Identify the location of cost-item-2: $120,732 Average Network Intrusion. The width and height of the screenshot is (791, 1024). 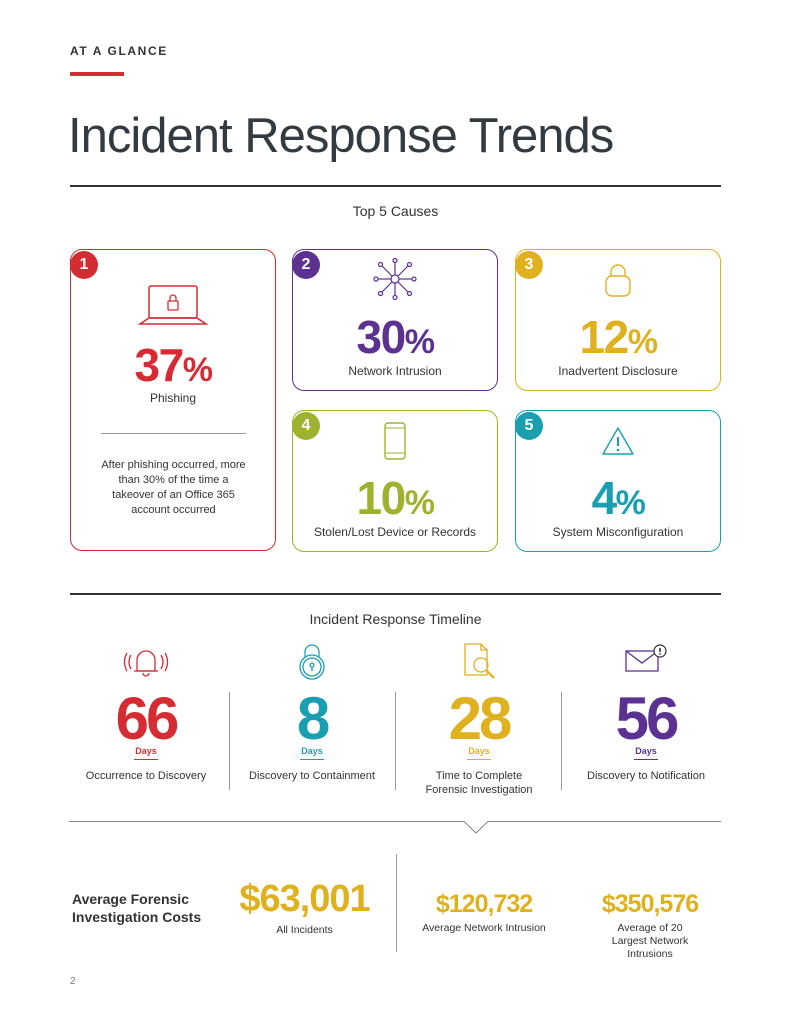
(484, 912).